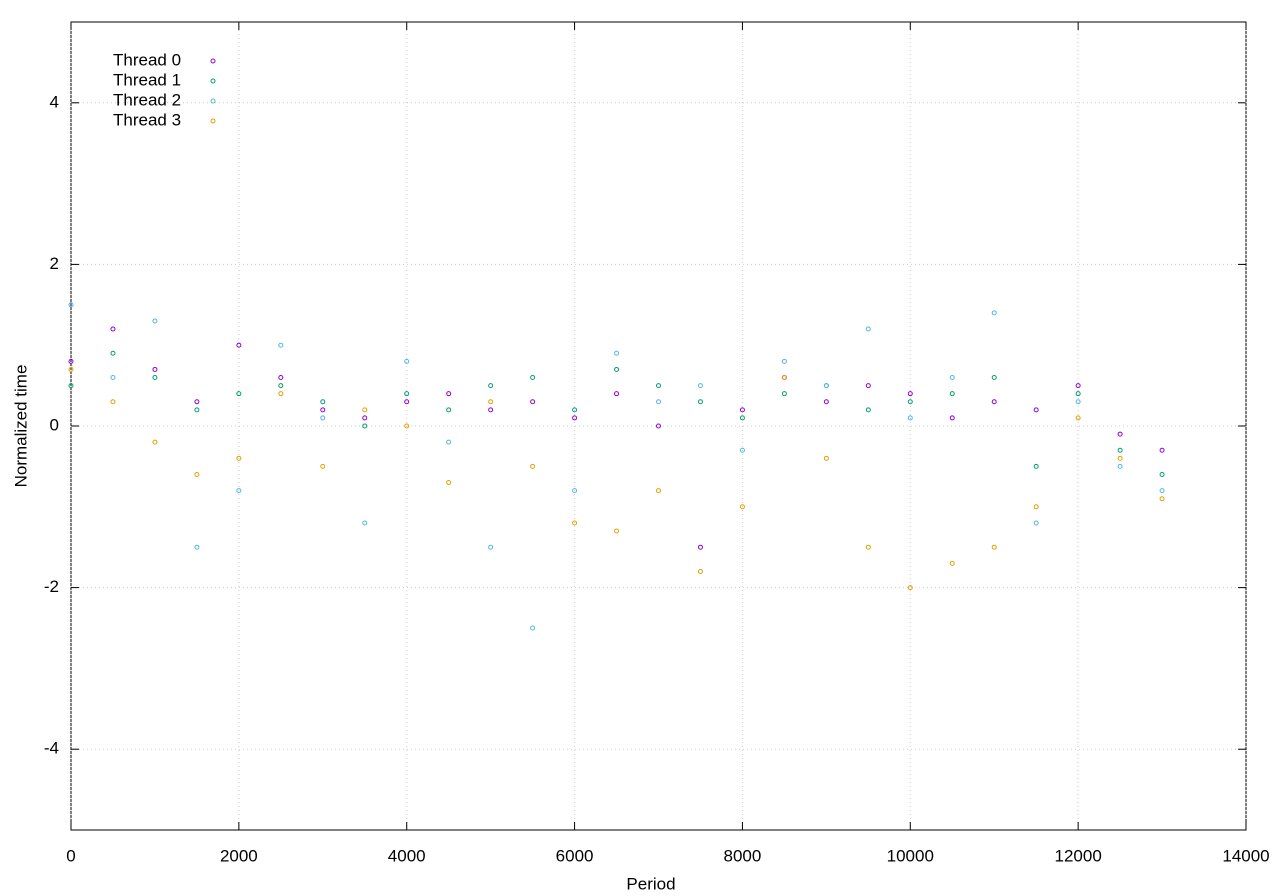 The height and width of the screenshot is (896, 1280). What do you see at coordinates (239, 855) in the screenshot?
I see `x-tick-label: 2000` at bounding box center [239, 855].